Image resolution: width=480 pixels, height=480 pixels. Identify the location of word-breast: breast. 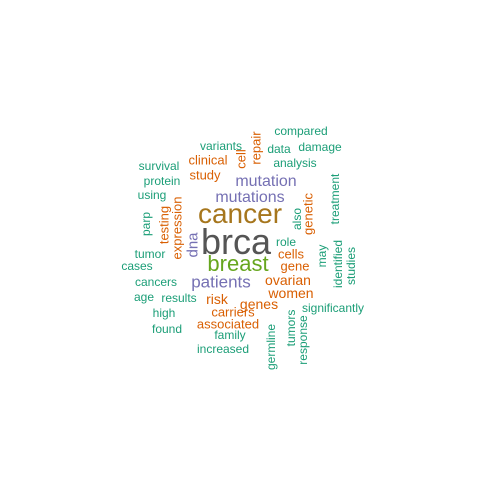
(238, 263).